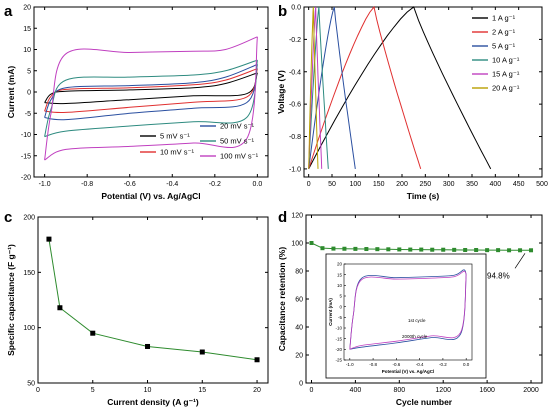  I want to click on x-axis-label: Current density (A g⁻¹), so click(153, 402).